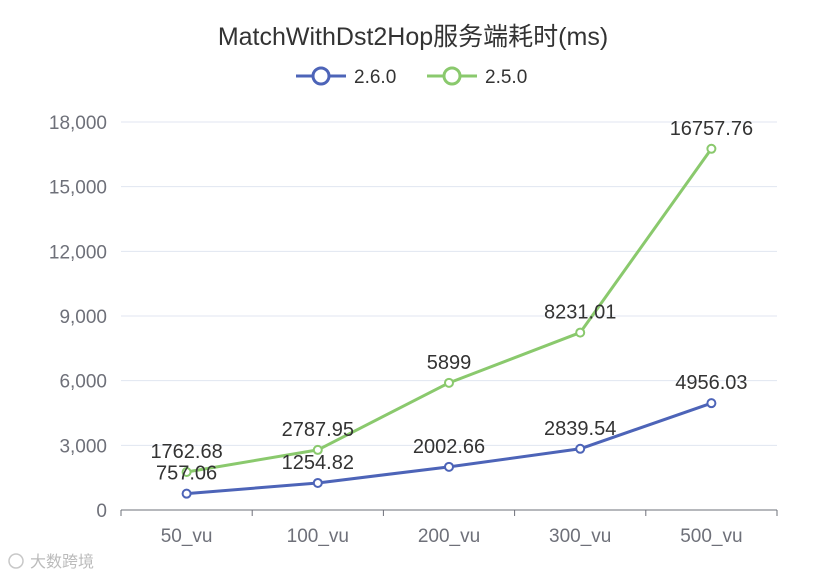  I want to click on x-tick-label: 100_vu, so click(318, 536).